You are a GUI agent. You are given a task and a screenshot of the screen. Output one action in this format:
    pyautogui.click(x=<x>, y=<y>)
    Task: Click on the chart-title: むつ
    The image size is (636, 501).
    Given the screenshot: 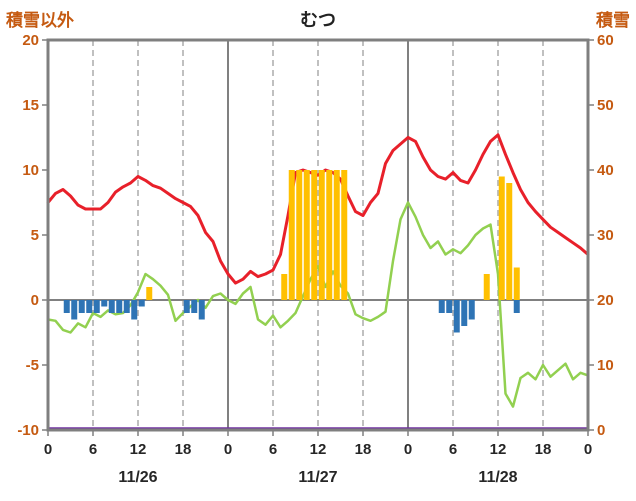 What is the action you would take?
    pyautogui.click(x=318, y=20)
    